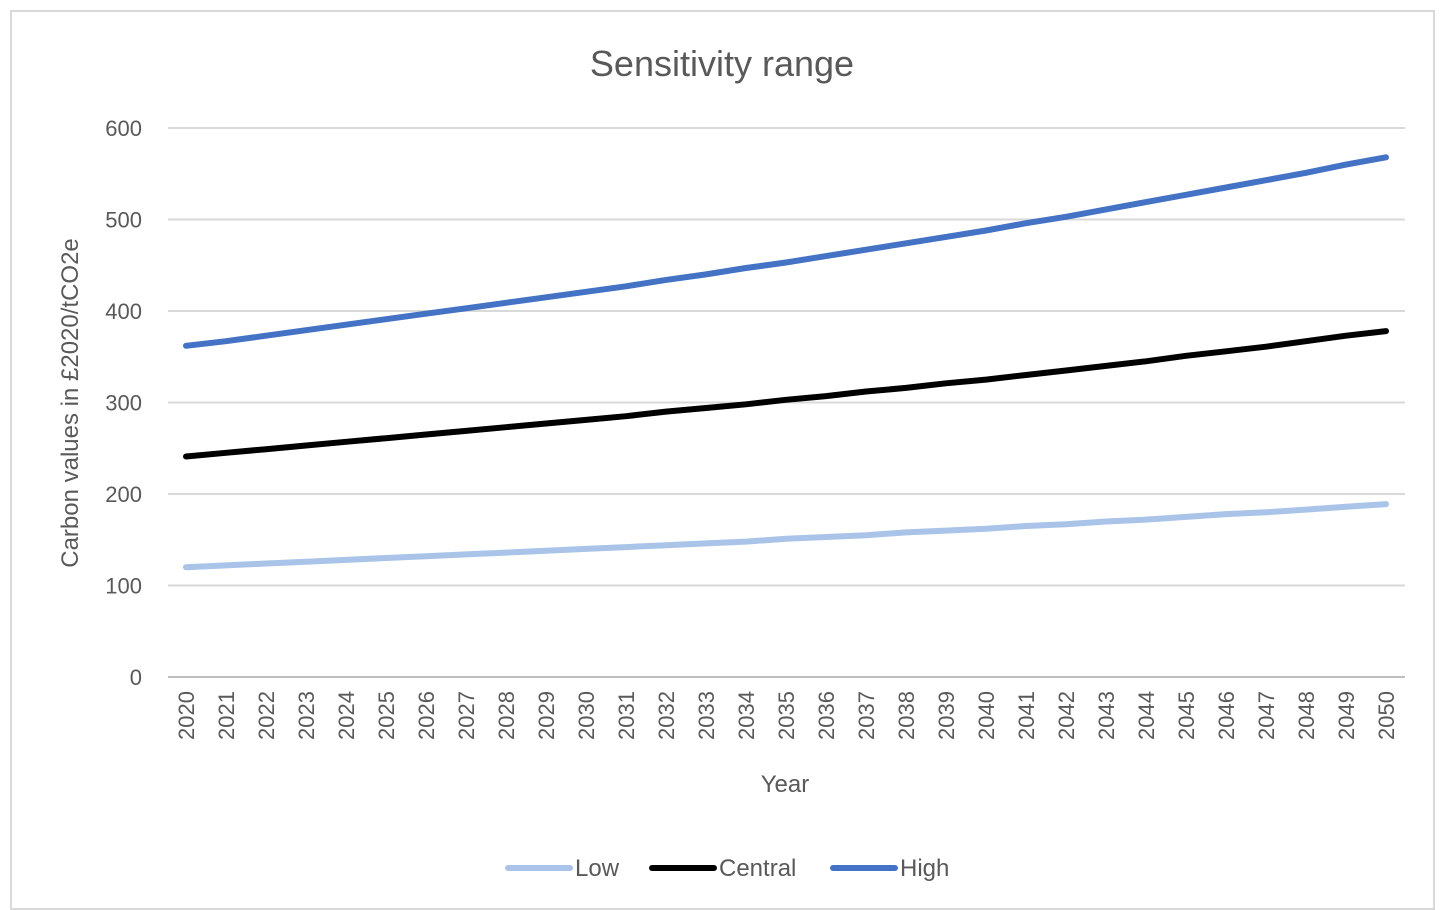 This screenshot has width=1443, height=910. I want to click on x-tick-label: 2029, so click(546, 715).